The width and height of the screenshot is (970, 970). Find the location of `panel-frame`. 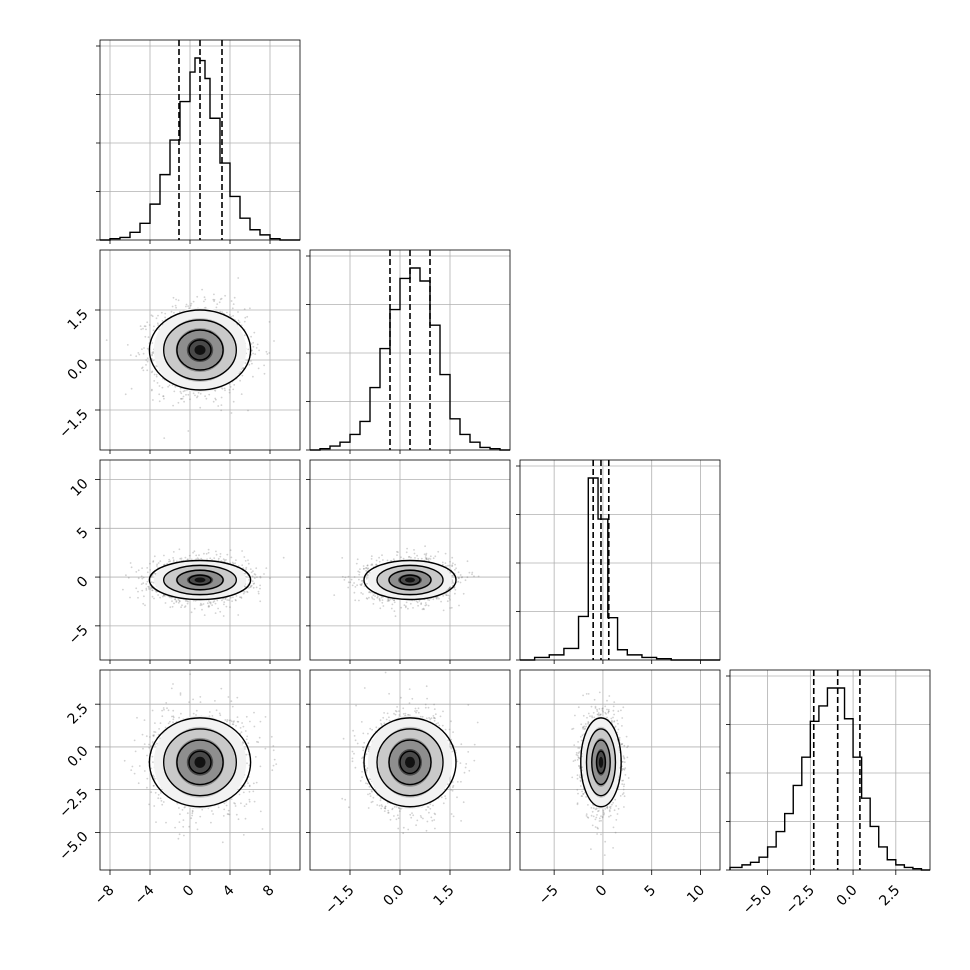

panel-frame is located at coordinates (830, 770).